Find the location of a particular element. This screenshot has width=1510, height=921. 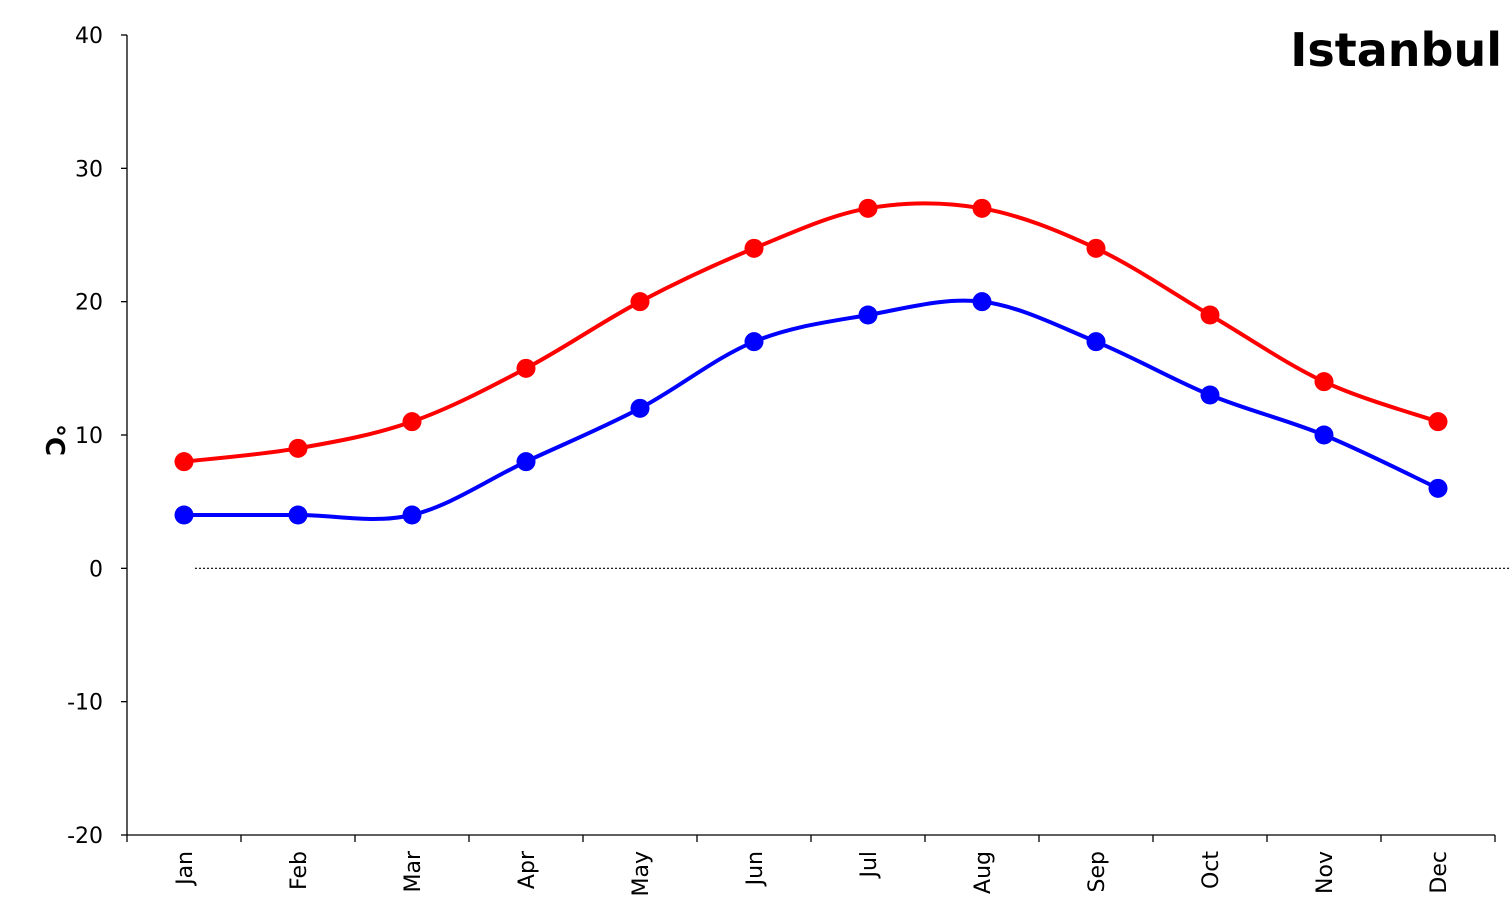

x-tick-label: Nov is located at coordinates (1325, 872).